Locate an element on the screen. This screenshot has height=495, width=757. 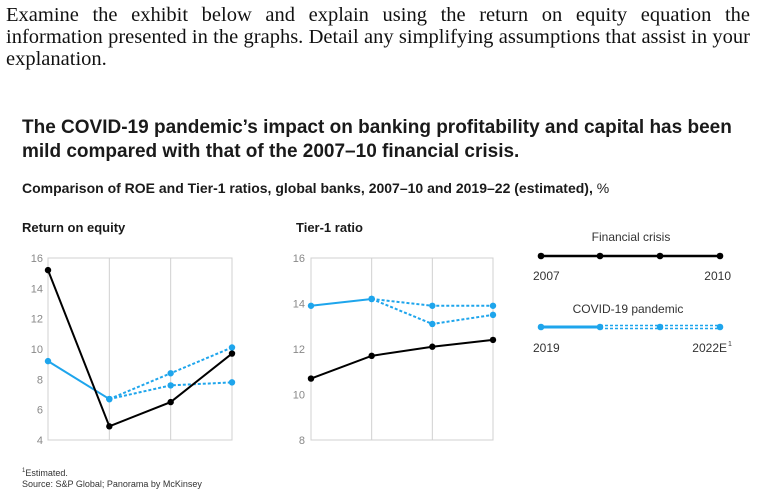
legend-covid-start: 2019 is located at coordinates (546, 348).